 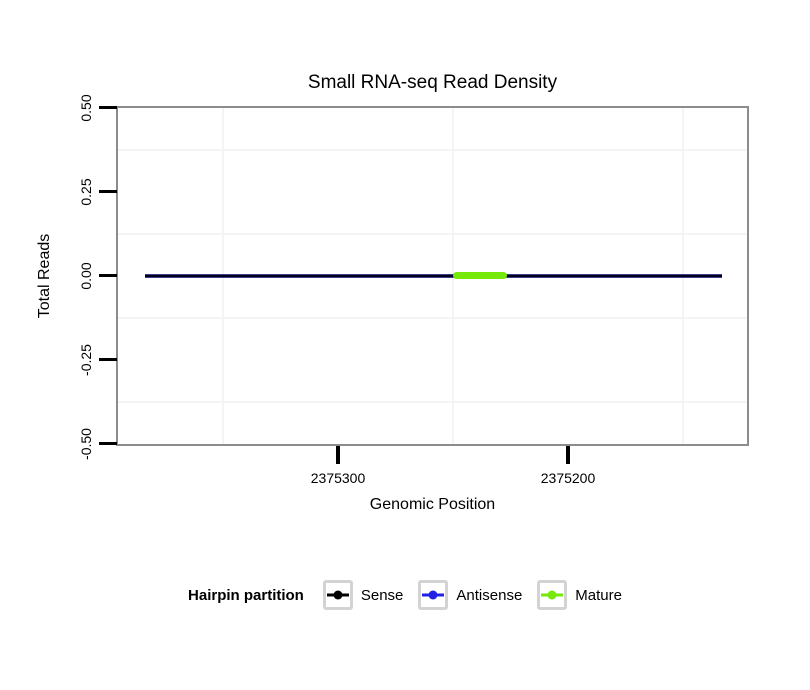 I want to click on sense-read-density-line, so click(x=433, y=276).